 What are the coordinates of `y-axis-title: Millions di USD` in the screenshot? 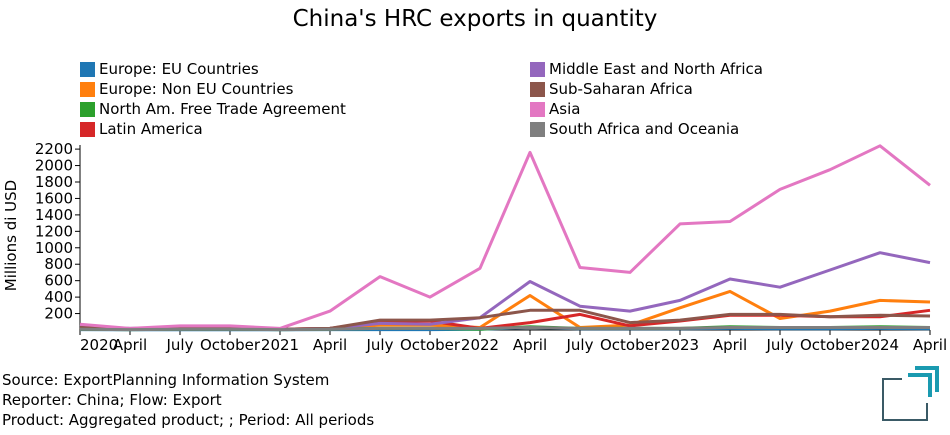 It's located at (11, 235).